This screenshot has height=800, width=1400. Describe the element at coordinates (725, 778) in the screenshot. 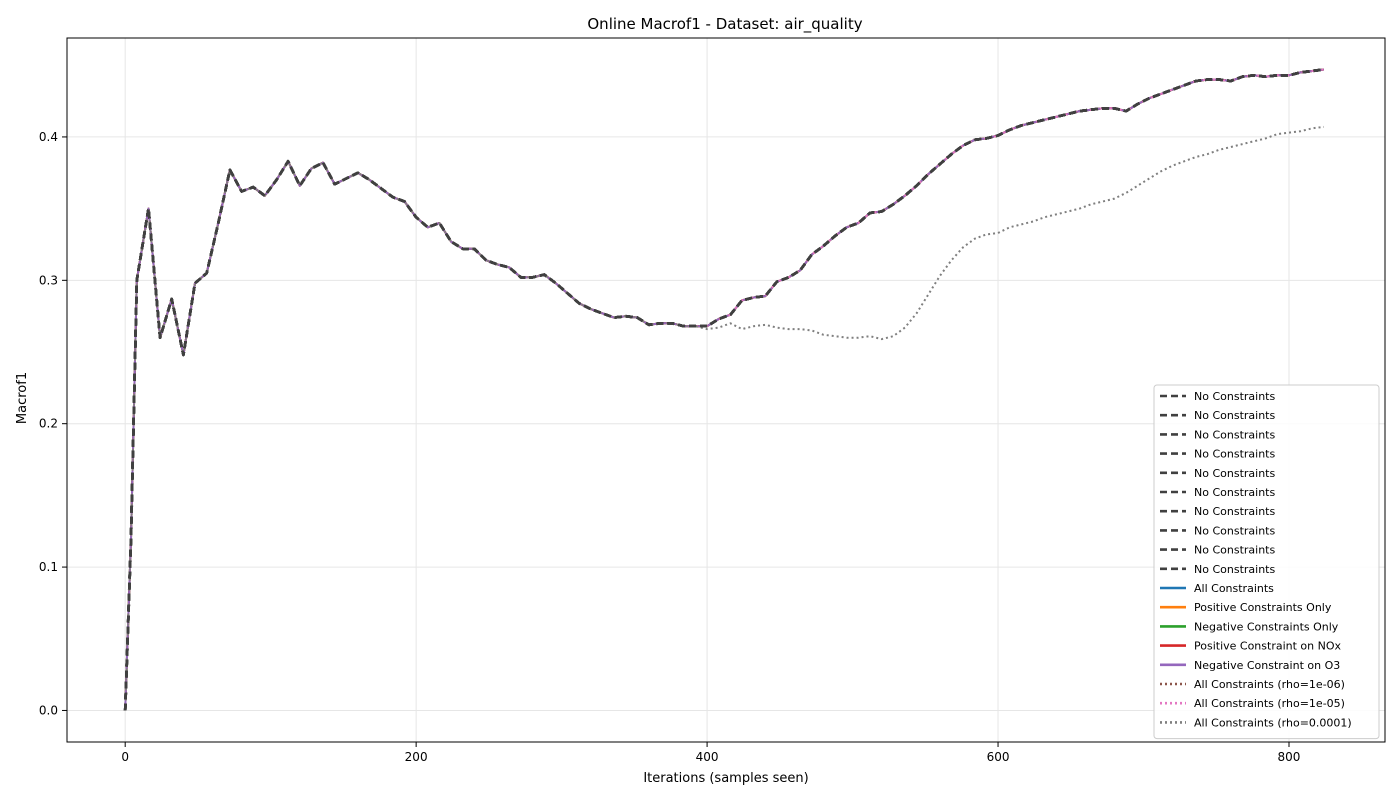

I see `x-axis-label: Iterations (samples seen)` at that location.